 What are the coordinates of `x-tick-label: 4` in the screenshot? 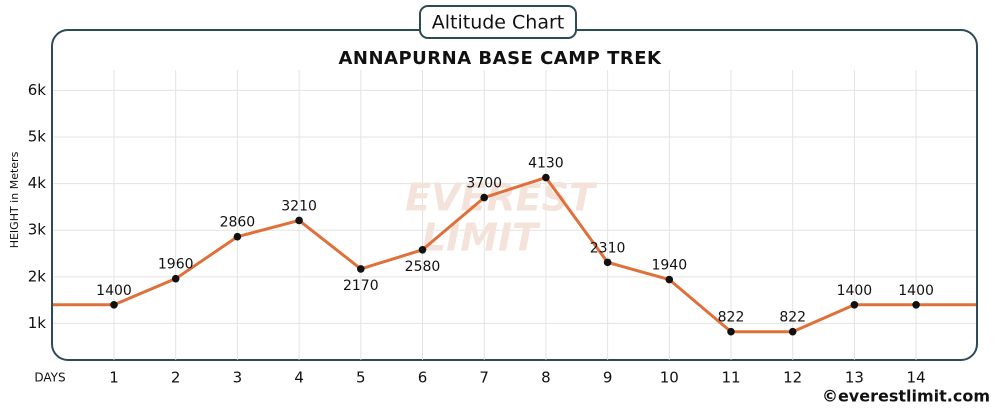 It's located at (299, 378).